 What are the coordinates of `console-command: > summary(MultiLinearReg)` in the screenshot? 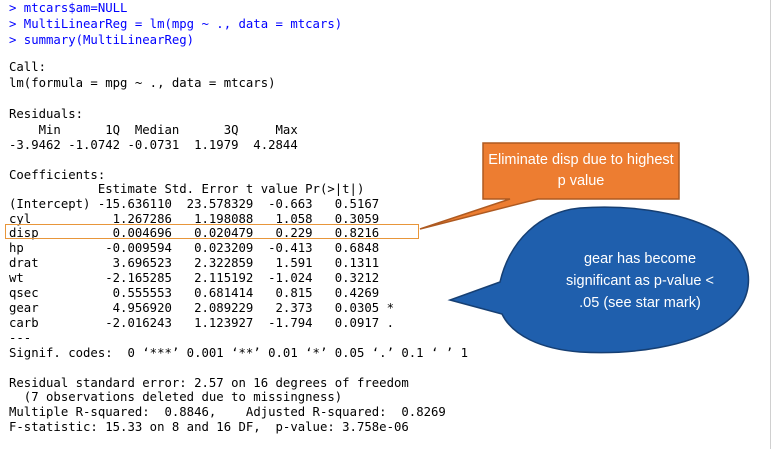 It's located at (102, 40).